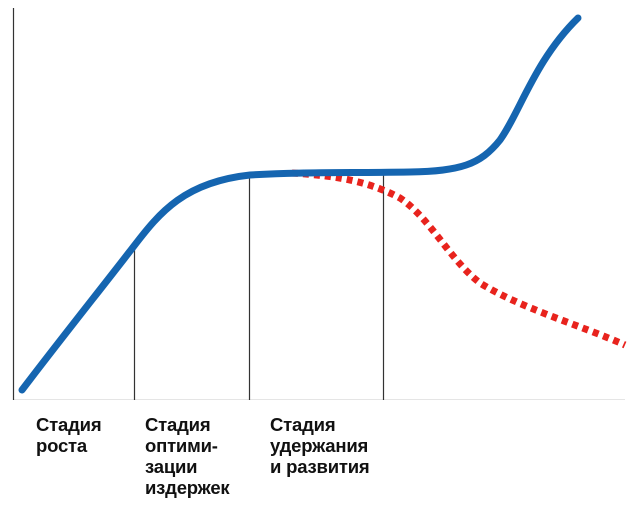 Image resolution: width=640 pixels, height=525 pixels. I want to click on stage-1-line-2: роста, so click(61, 445).